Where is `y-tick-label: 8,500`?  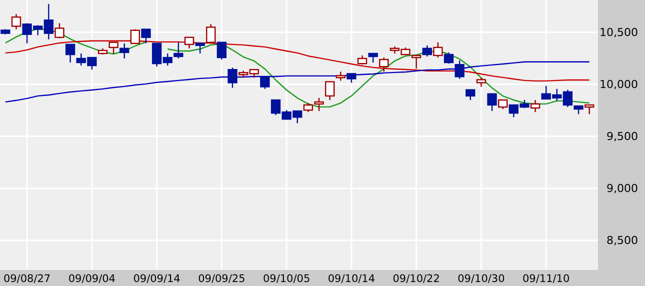 y-tick-label: 8,500 is located at coordinates (622, 241).